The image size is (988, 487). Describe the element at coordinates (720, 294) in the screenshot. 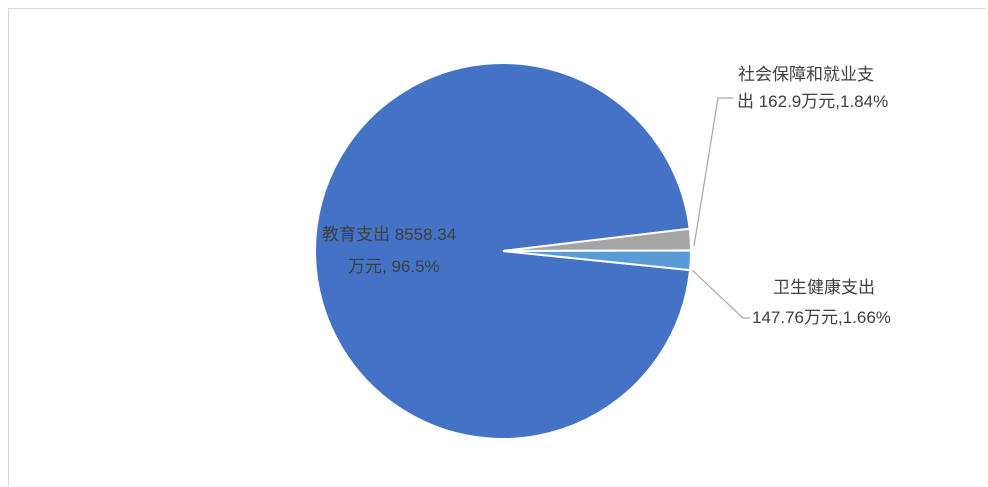

I see `leader-line-health` at that location.